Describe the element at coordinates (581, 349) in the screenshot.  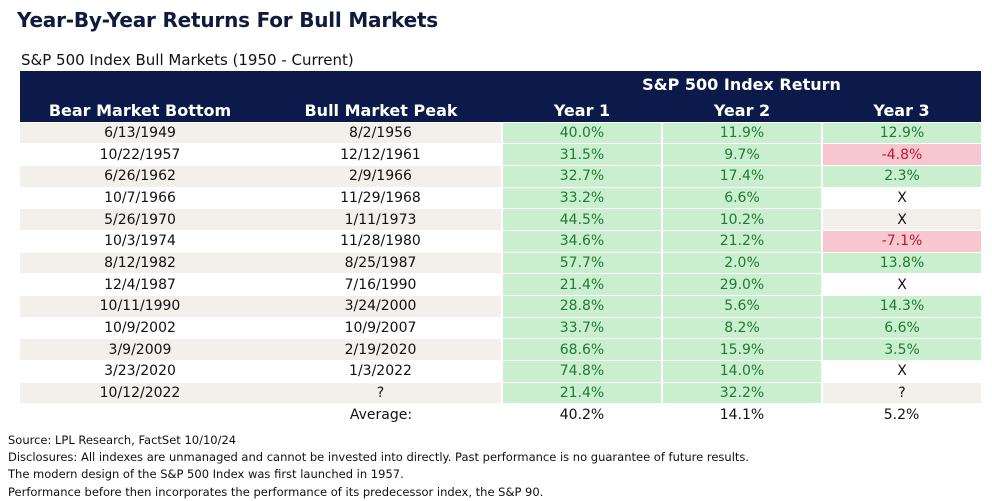
I see `cell-year1-return: 68.6%` at that location.